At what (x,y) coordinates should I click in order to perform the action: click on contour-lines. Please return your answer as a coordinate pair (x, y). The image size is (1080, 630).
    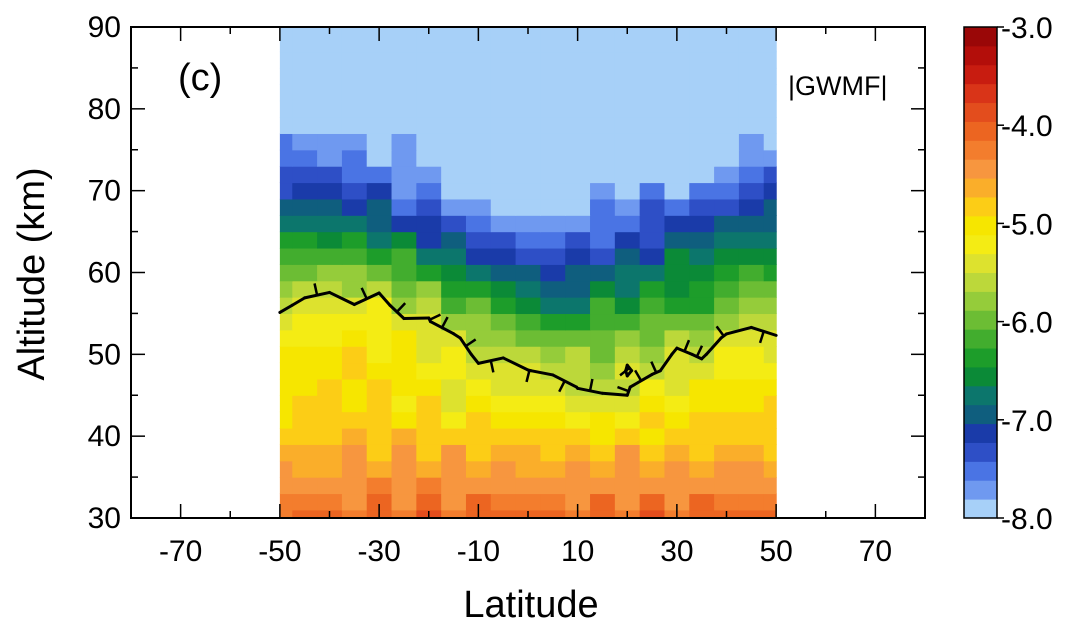
    Looking at the image, I should click on (528, 340).